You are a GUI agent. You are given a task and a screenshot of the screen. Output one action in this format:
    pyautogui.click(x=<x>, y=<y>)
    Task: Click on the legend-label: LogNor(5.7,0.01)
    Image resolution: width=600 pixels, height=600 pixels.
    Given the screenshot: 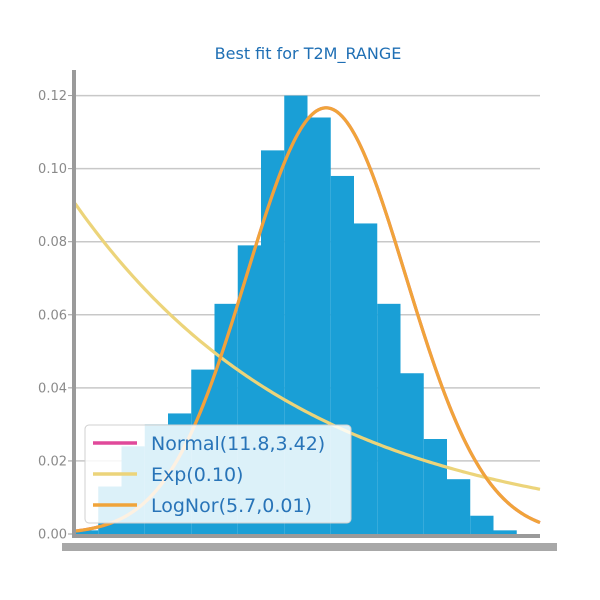 What is the action you would take?
    pyautogui.click(x=231, y=506)
    